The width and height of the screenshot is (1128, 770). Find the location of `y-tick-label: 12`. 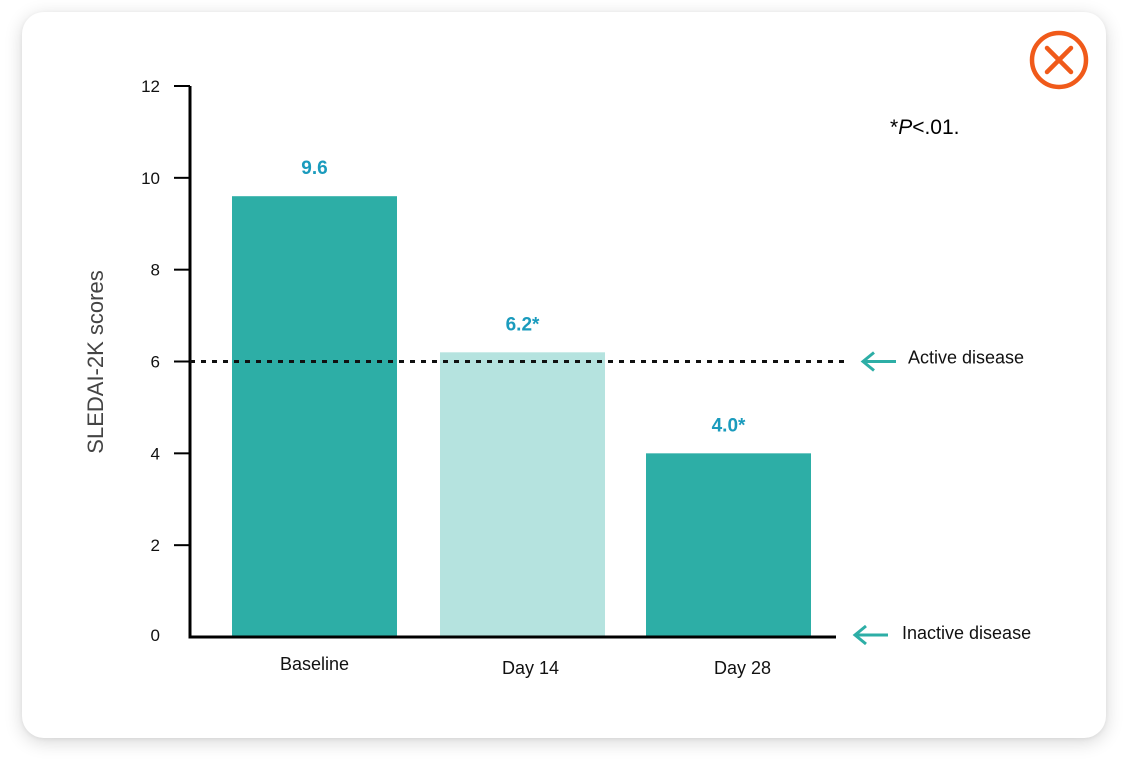

y-tick-label: 12 is located at coordinates (150, 86).